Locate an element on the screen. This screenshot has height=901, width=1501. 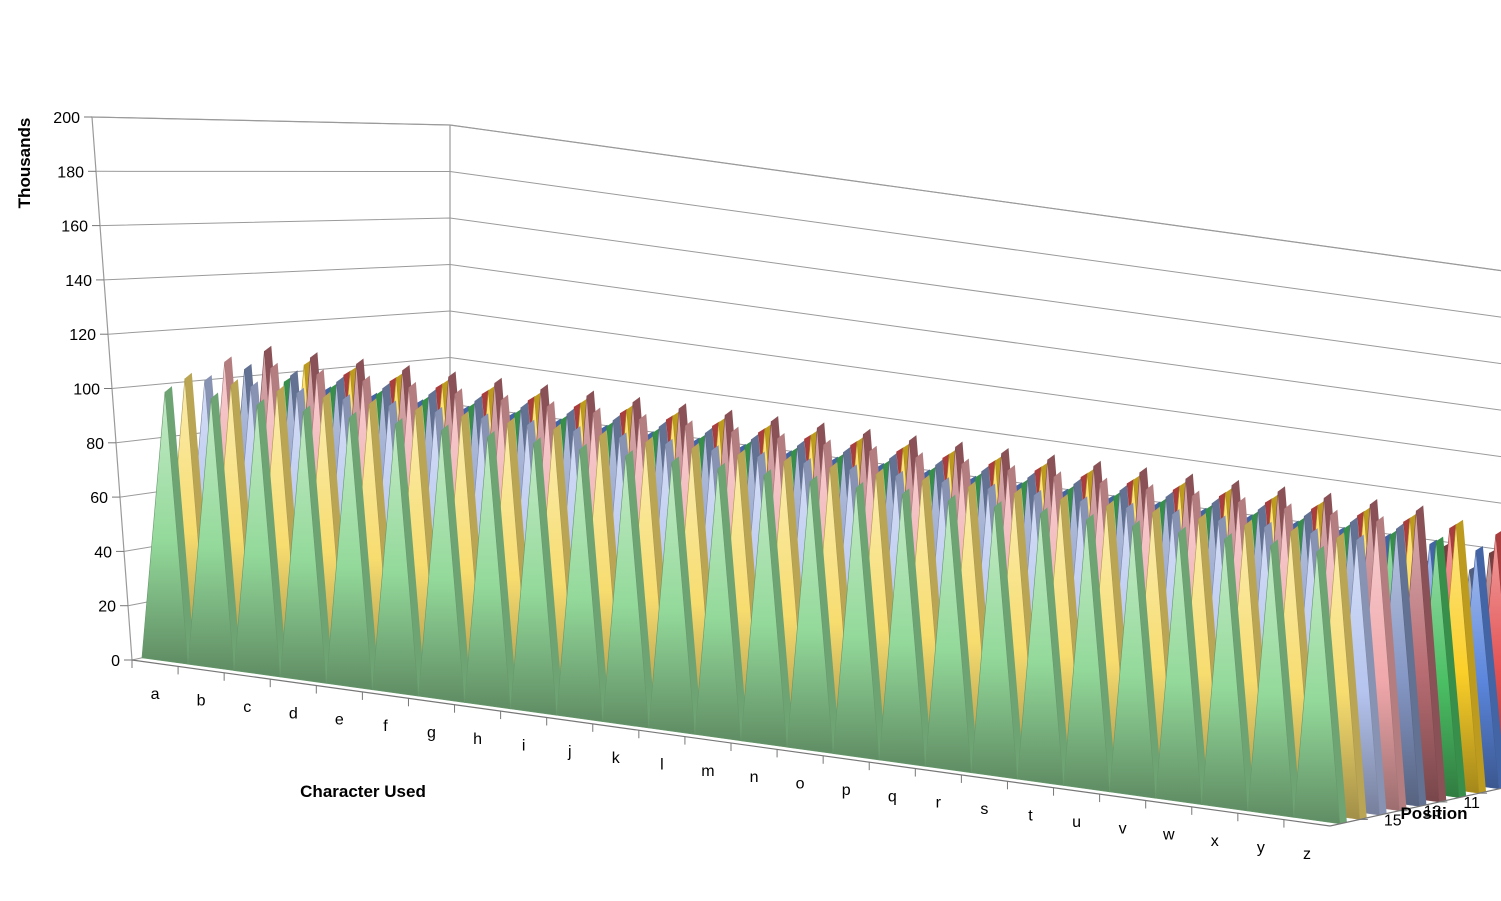
depth-axis-title: Position is located at coordinates (1433, 813).